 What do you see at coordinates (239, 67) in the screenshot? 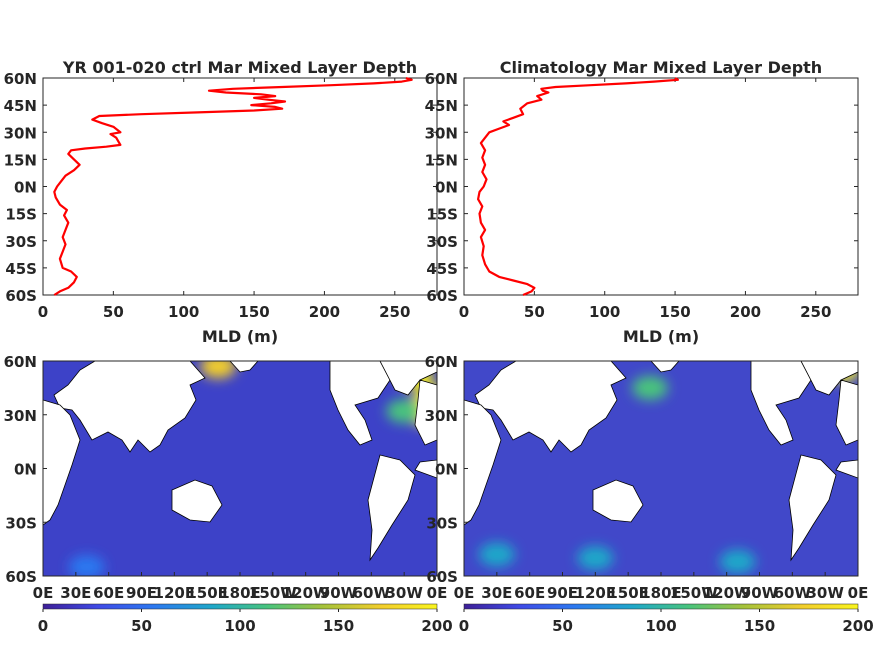
I see `chart-title: YR 001-020 ctrl Mar Mixed Layer Depth` at bounding box center [239, 67].